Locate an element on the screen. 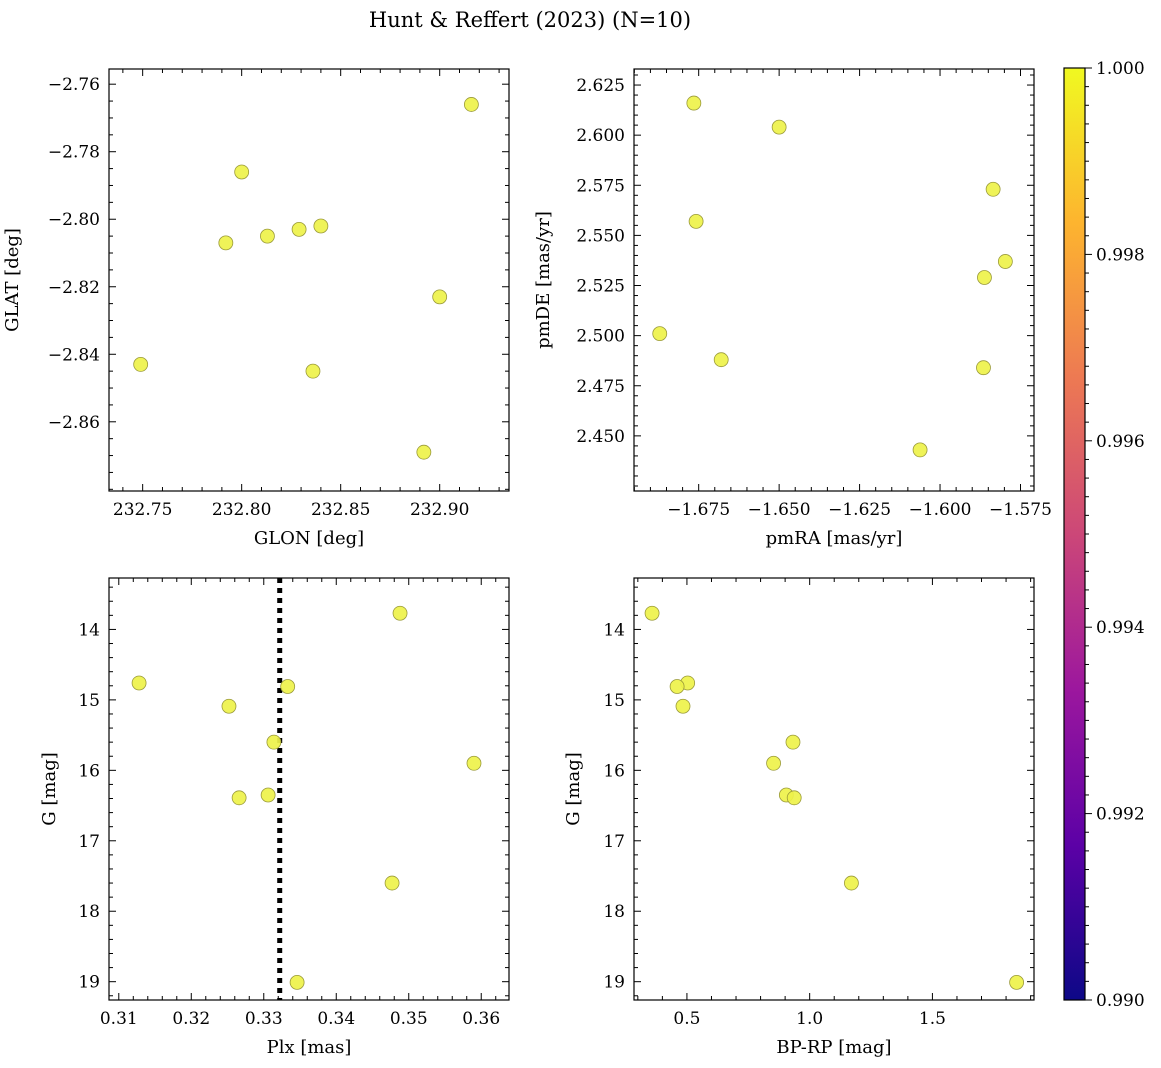 The width and height of the screenshot is (1161, 1068). x-tick-label: 232.80 is located at coordinates (241, 510).